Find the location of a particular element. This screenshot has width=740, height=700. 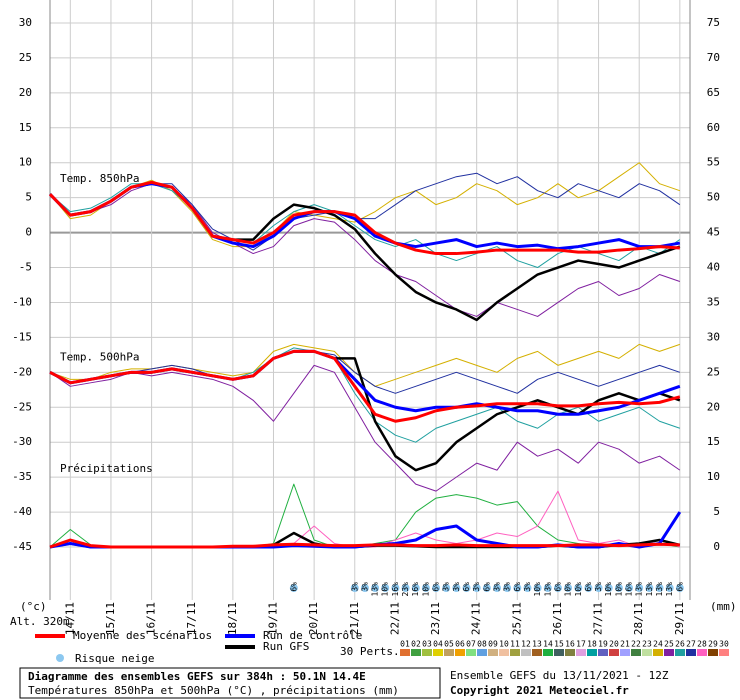

x-tick-label: 26/11 is located at coordinates (557, 618).